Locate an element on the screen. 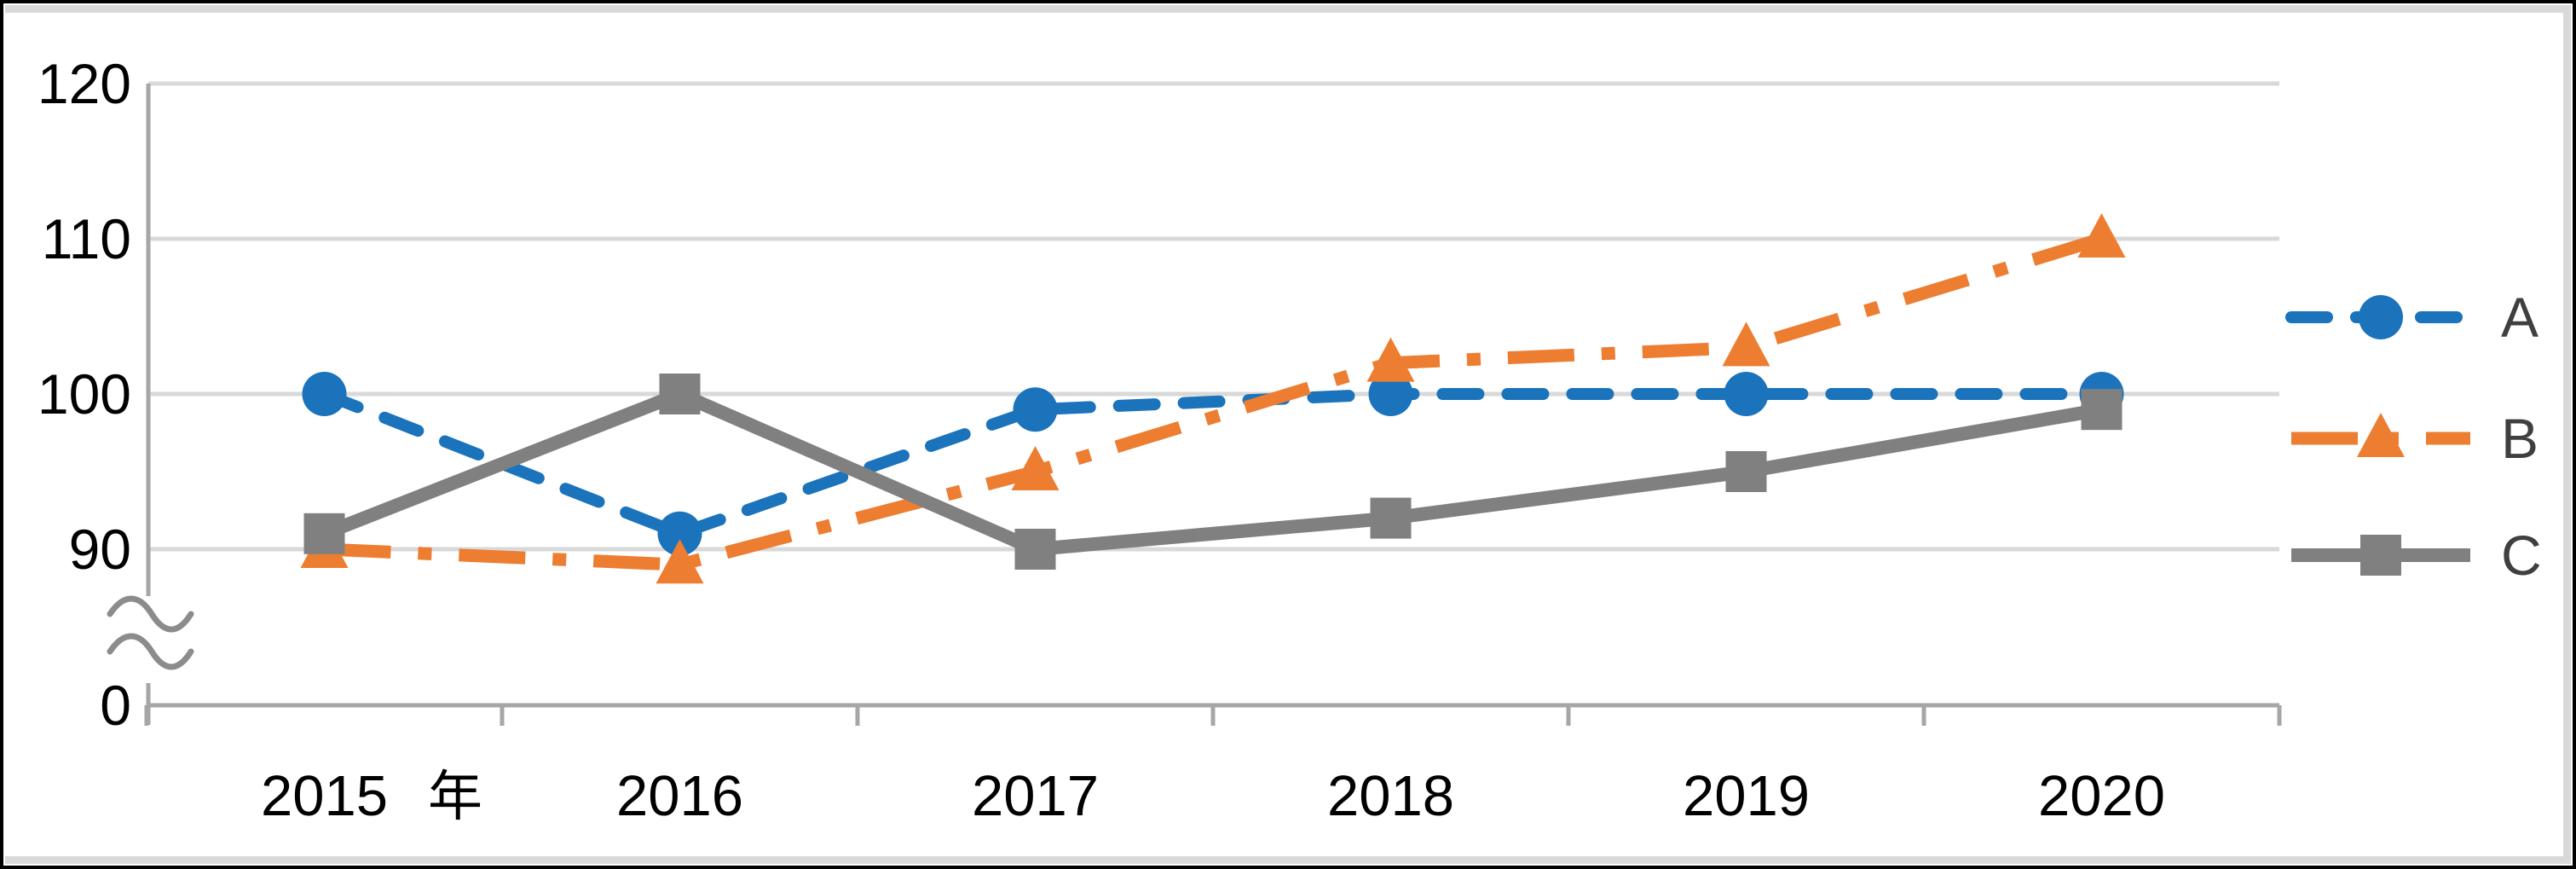  x-axis-label: 2019 is located at coordinates (1746, 796).